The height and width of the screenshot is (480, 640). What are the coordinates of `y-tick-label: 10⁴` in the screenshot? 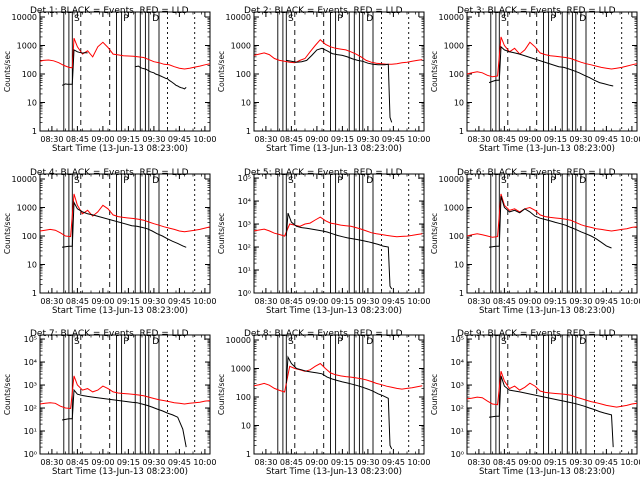 It's located at (244, 201).